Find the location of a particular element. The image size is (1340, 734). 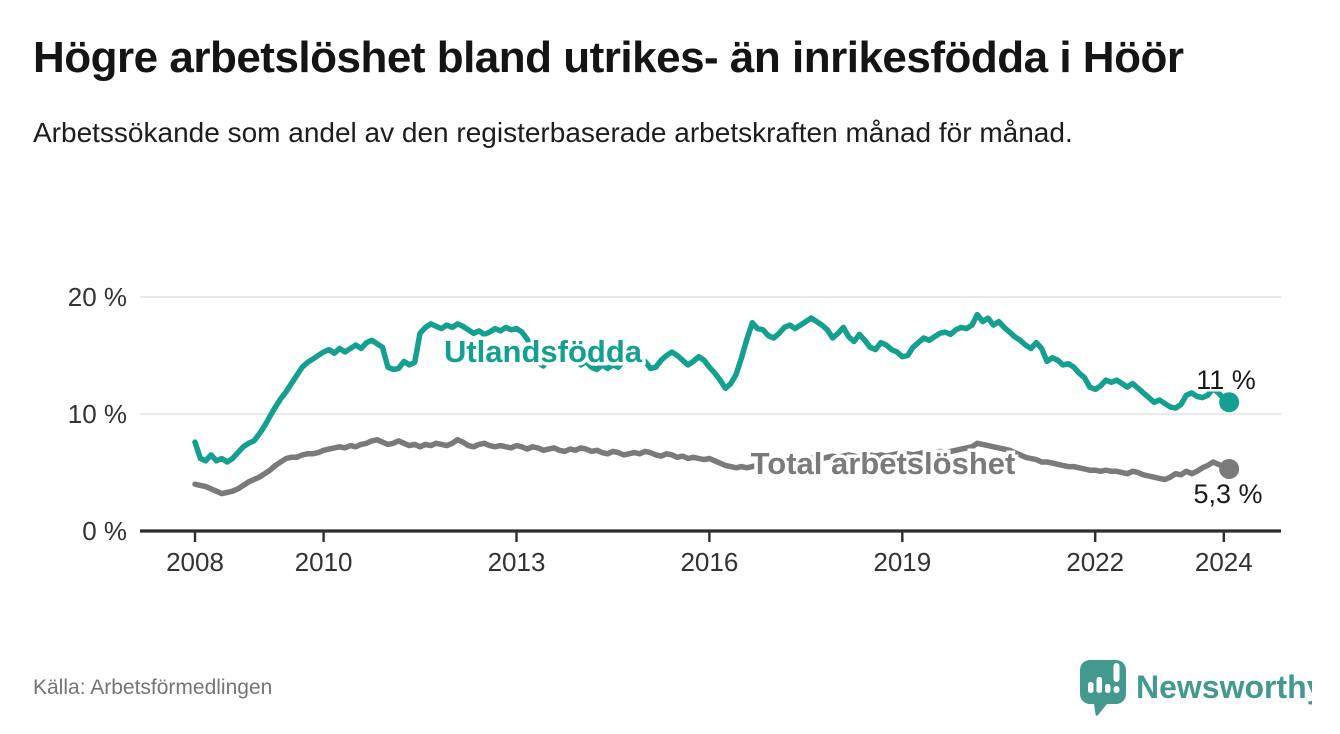

x-tick-label-2008: 2008 is located at coordinates (195, 562).